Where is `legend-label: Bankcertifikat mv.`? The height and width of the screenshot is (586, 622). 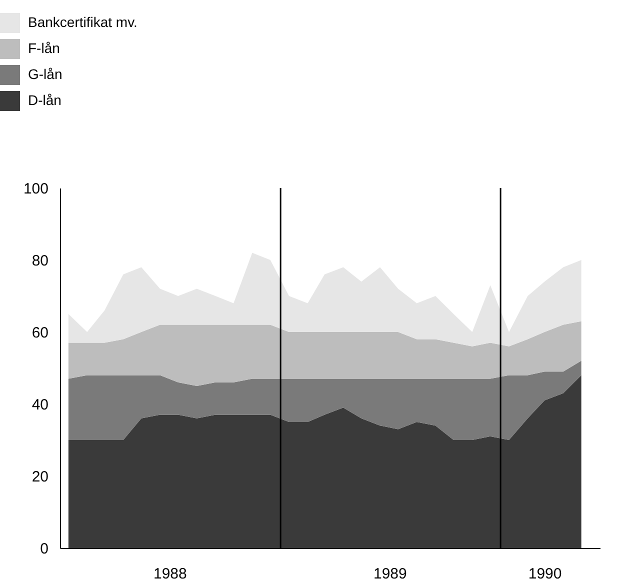 legend-label: Bankcertifikat mv. is located at coordinates (83, 22).